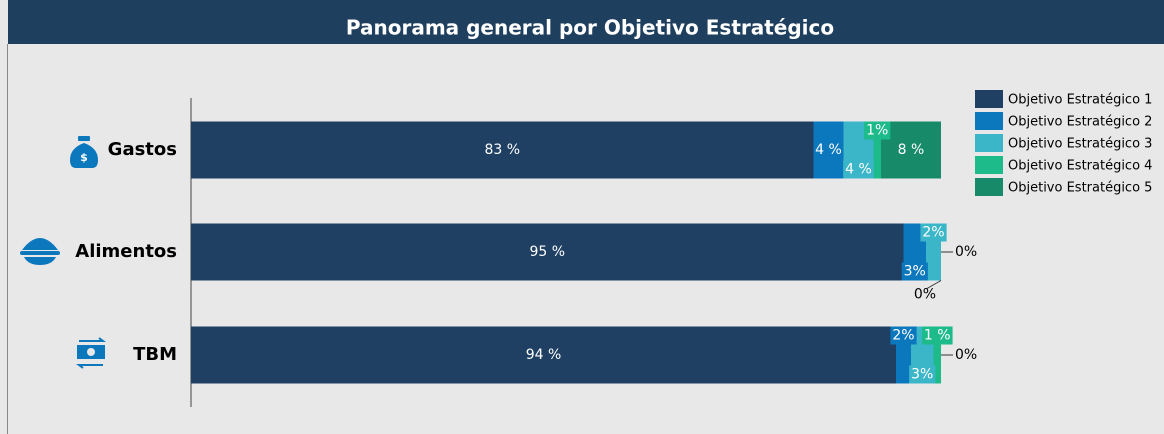 The width and height of the screenshot is (1164, 434). Describe the element at coordinates (126, 251) in the screenshot. I see `category-label: Alimentos` at that location.